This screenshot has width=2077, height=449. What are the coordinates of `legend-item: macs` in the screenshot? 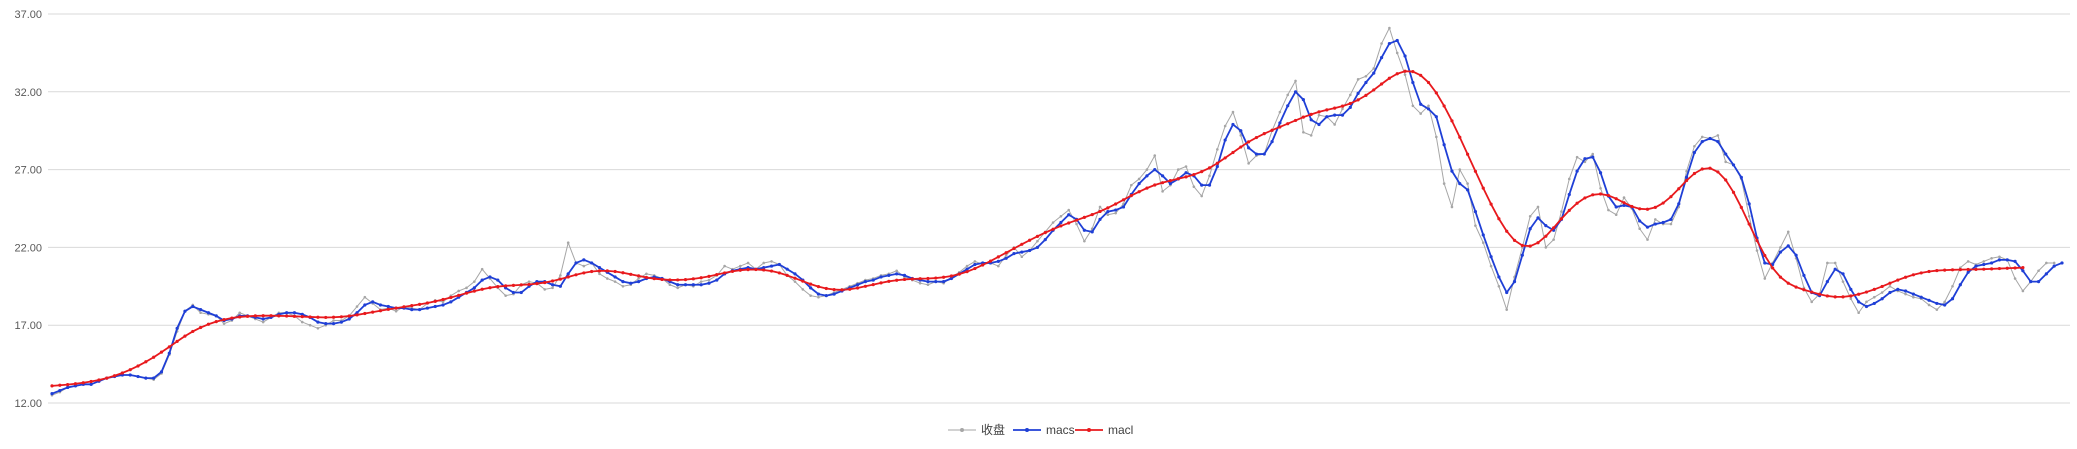 It's located at (1044, 430).